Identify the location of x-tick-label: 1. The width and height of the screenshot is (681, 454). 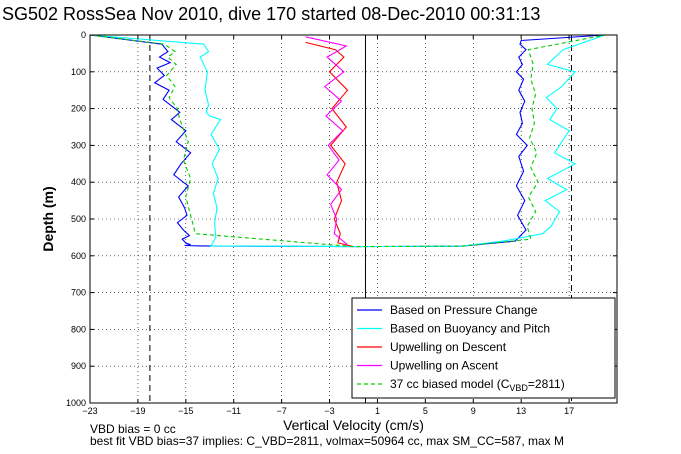
(377, 411).